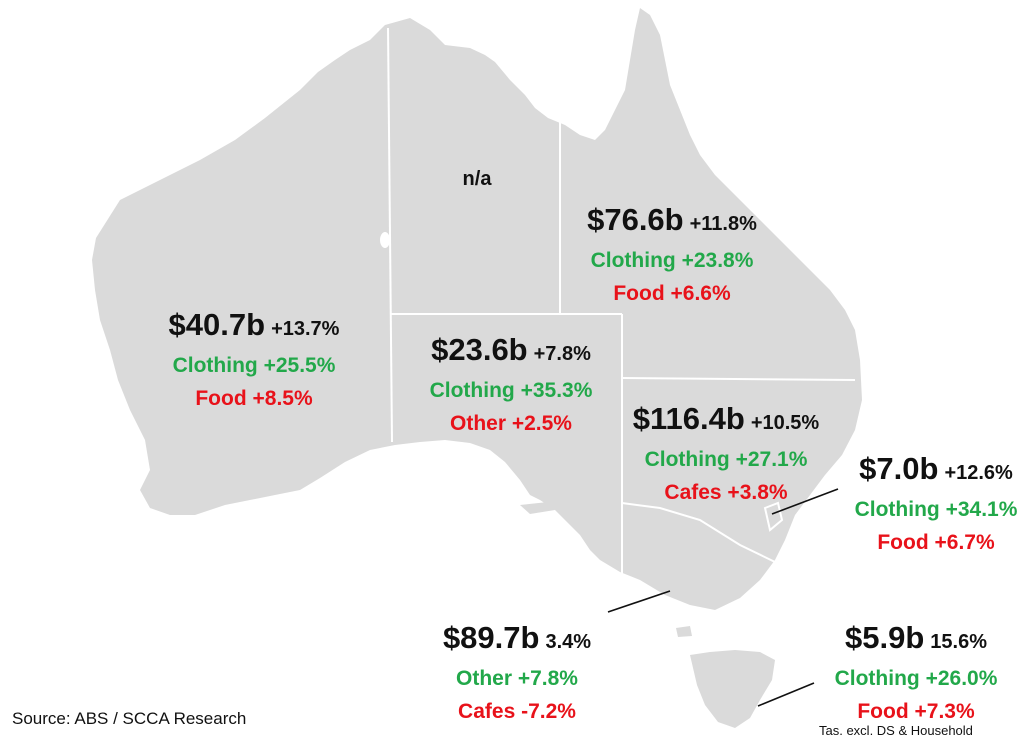 The image size is (1030, 741). I want to click on wa-bottom-category: Food +8.5%, so click(254, 398).